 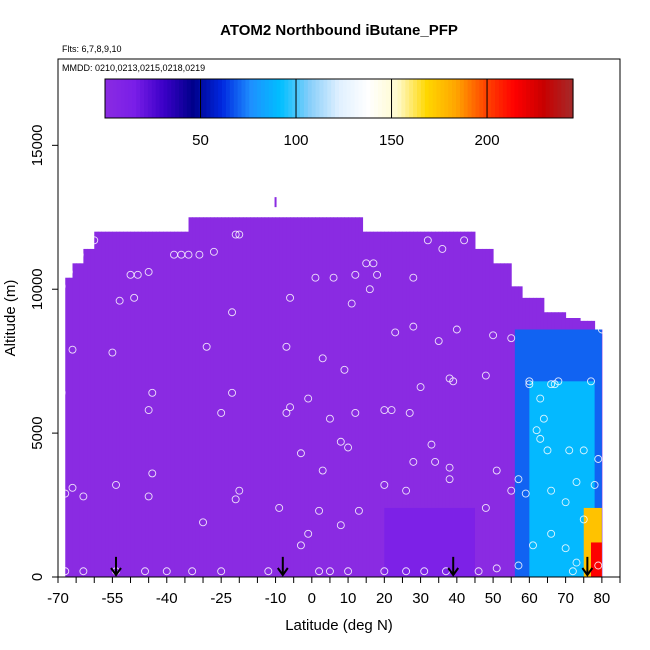 I want to click on y-tick-label: 5000, so click(x=37, y=432).